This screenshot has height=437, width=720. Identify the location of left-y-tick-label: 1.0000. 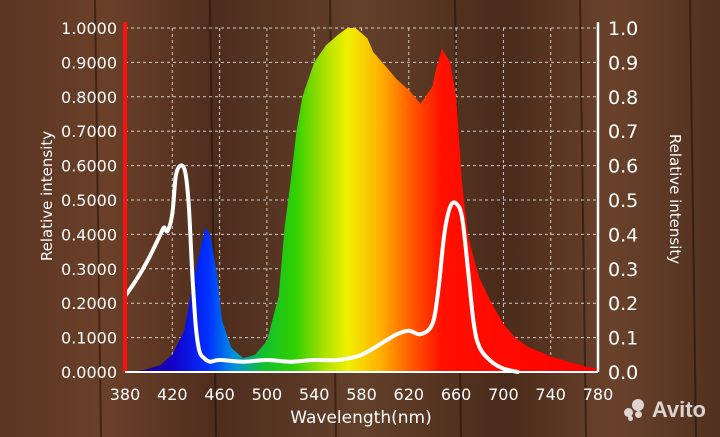
(89, 28).